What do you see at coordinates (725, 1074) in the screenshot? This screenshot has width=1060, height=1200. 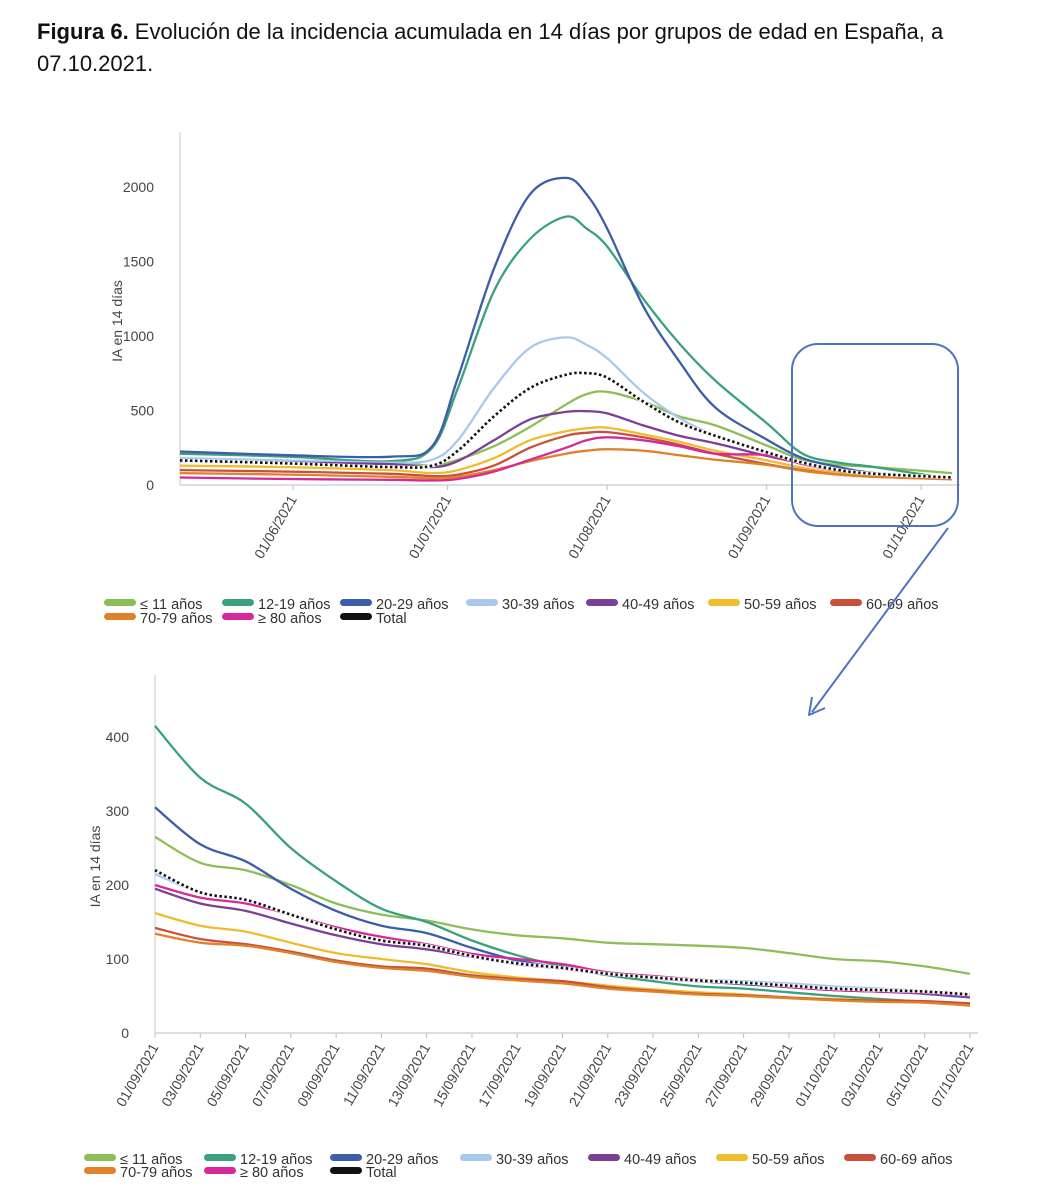 I see `x-tick-label: 27/09/2021` at bounding box center [725, 1074].